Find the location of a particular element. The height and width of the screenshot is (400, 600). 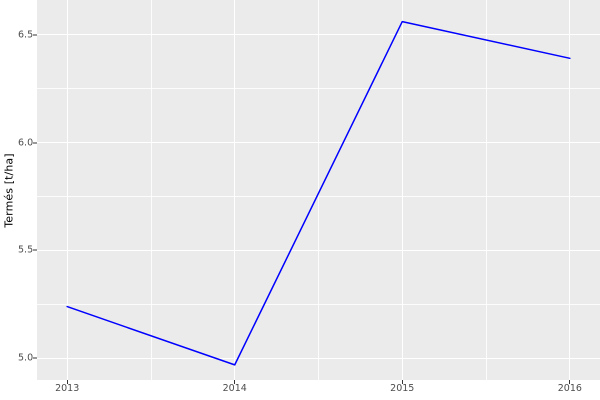

y-axis-tick-label: 5.5 is located at coordinates (26, 250).